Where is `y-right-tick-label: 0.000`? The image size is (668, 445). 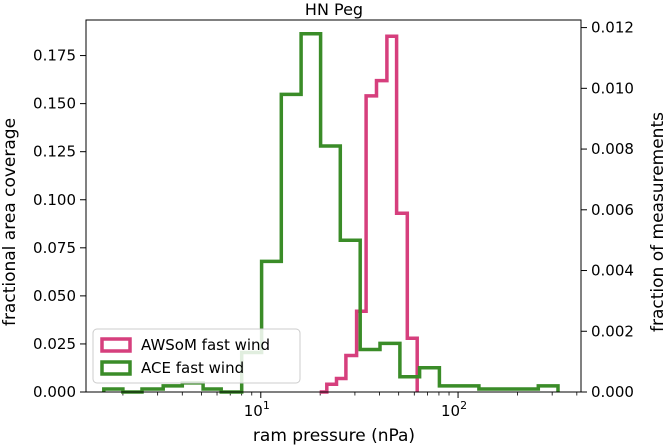
y-right-tick-label: 0.000 is located at coordinates (612, 392).